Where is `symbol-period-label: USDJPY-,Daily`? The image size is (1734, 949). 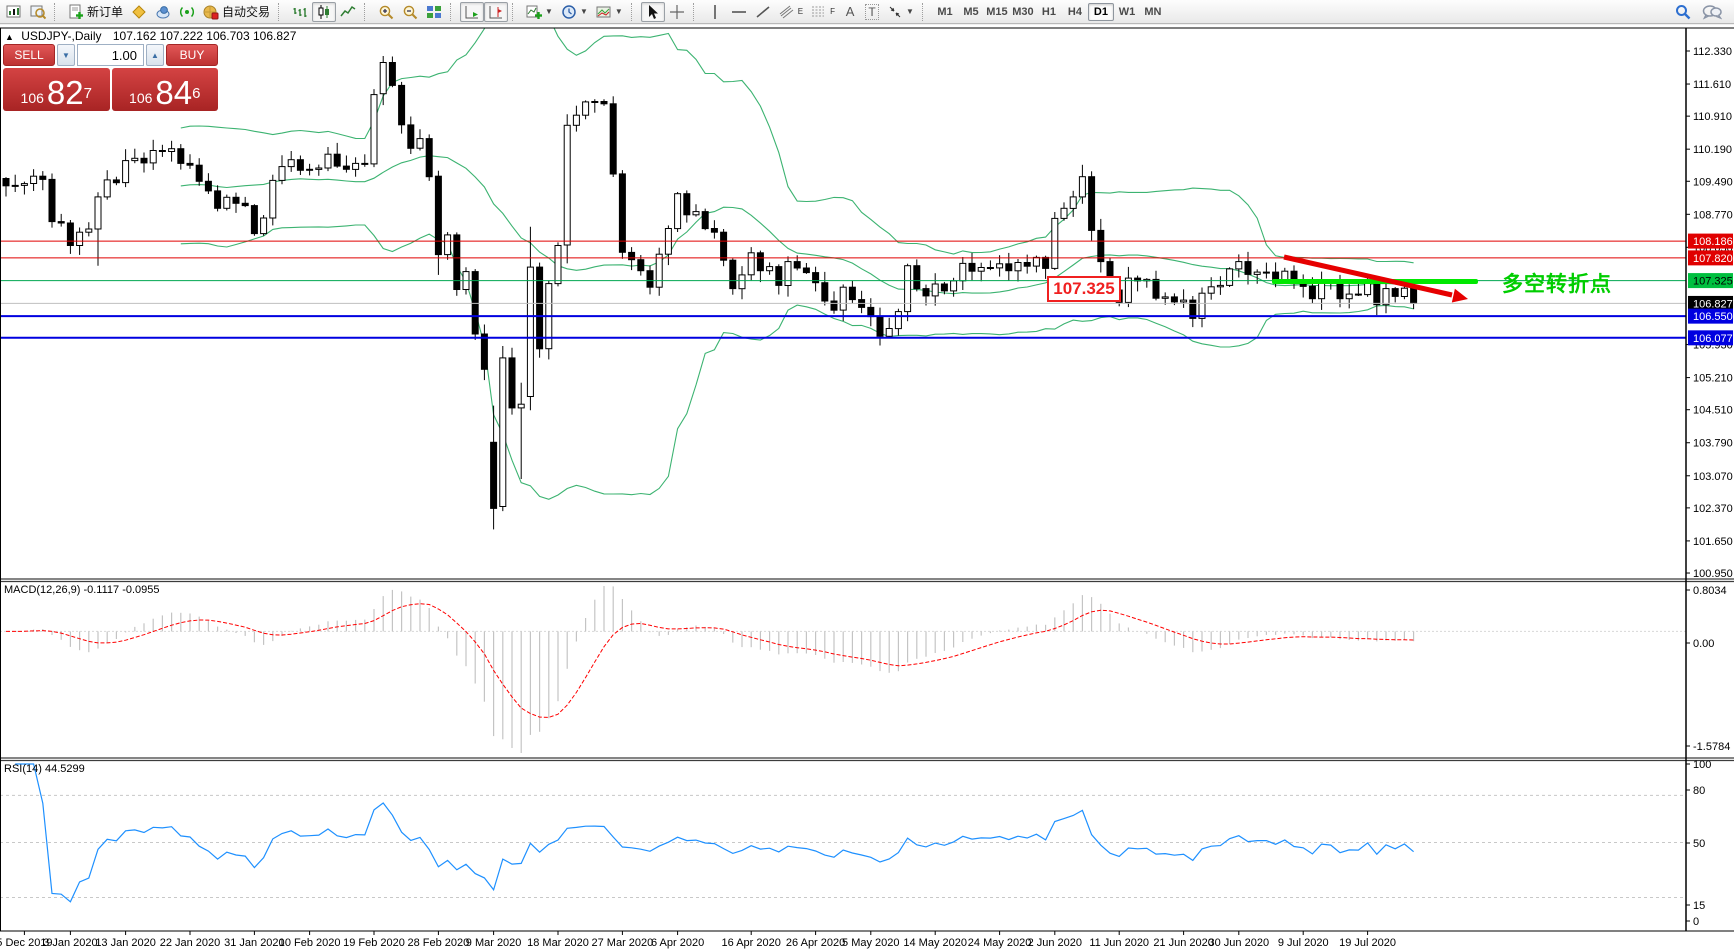 symbol-period-label: USDJPY-,Daily is located at coordinates (61, 36).